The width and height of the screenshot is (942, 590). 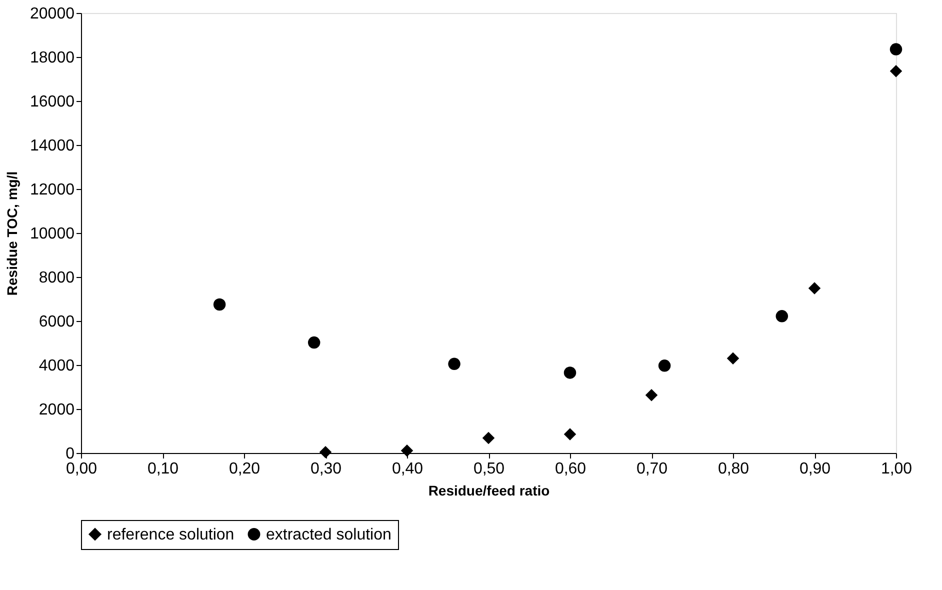 I want to click on x-tick-label: 0,60, so click(x=570, y=469).